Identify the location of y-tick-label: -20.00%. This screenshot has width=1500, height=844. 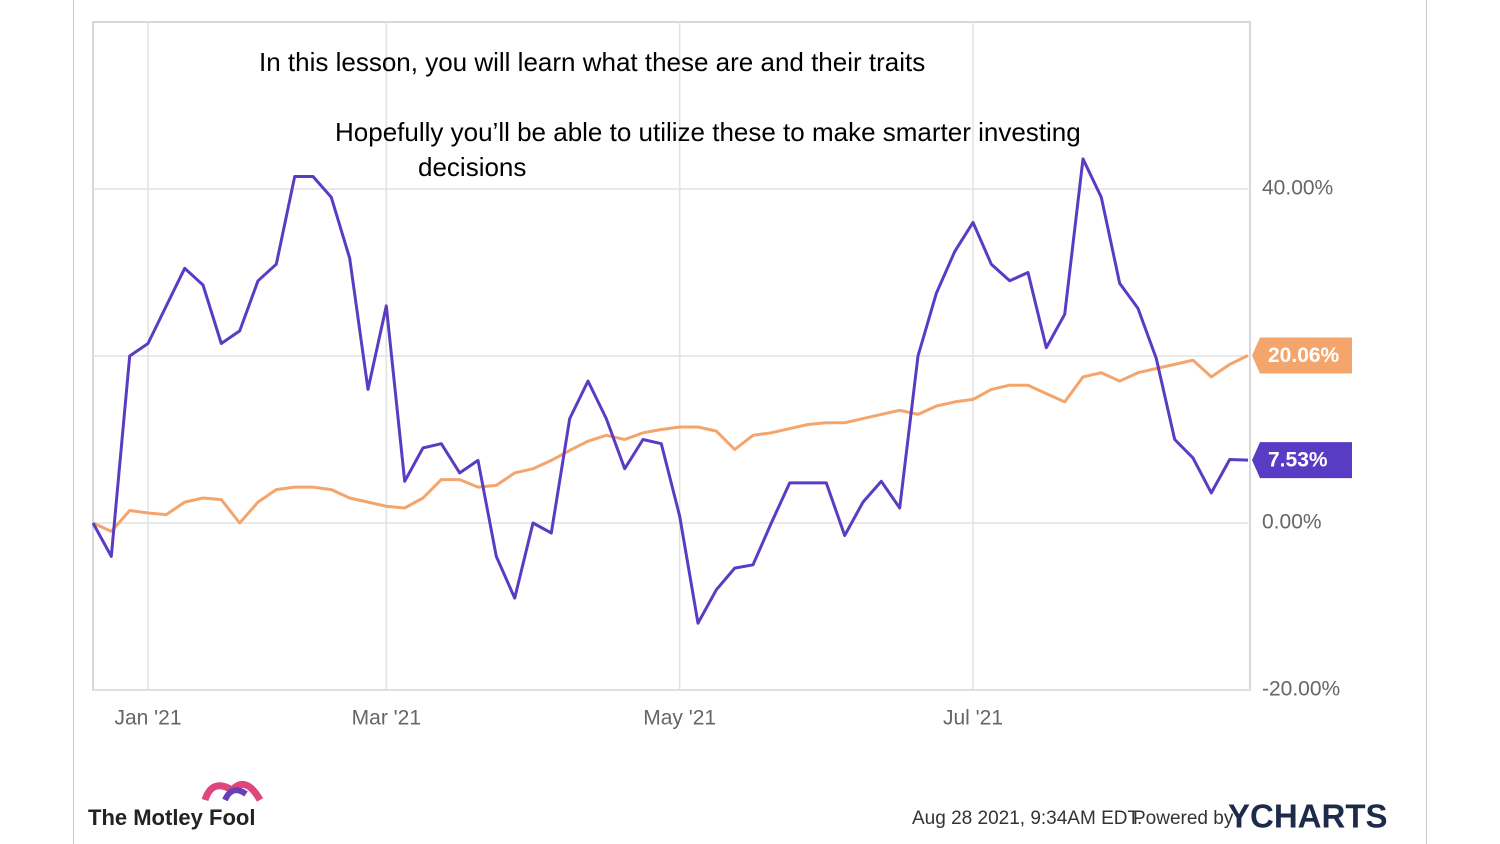
(1301, 689).